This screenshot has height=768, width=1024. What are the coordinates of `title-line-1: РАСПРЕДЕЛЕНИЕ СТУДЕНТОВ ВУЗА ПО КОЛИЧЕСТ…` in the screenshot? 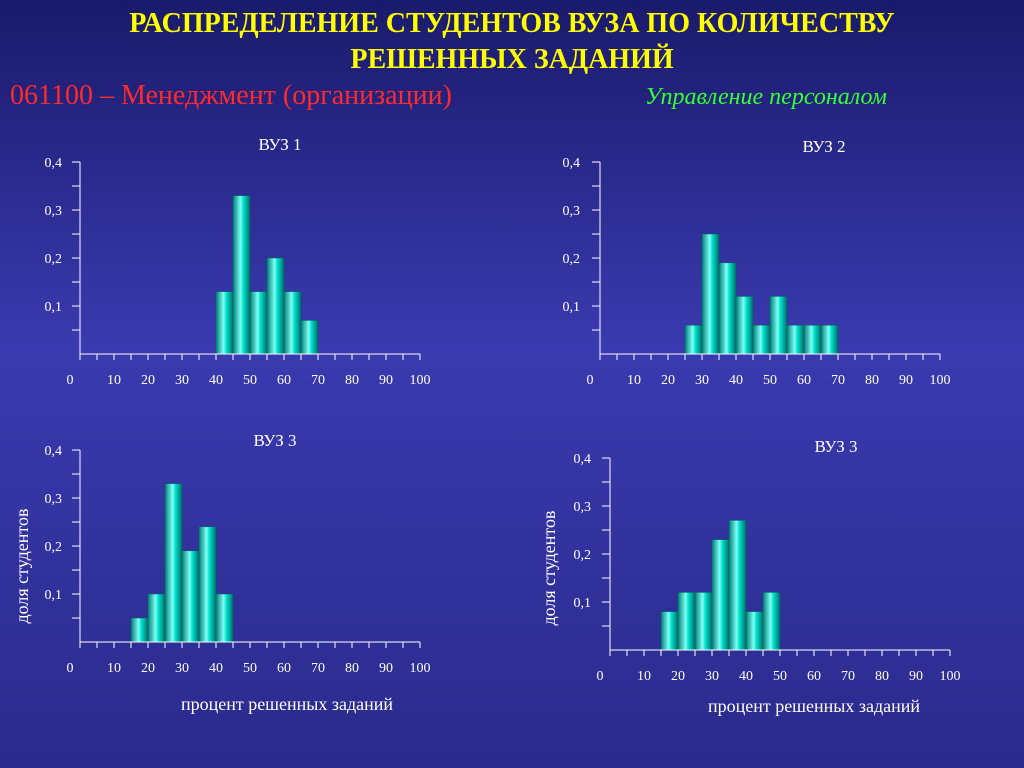 It's located at (512, 23).